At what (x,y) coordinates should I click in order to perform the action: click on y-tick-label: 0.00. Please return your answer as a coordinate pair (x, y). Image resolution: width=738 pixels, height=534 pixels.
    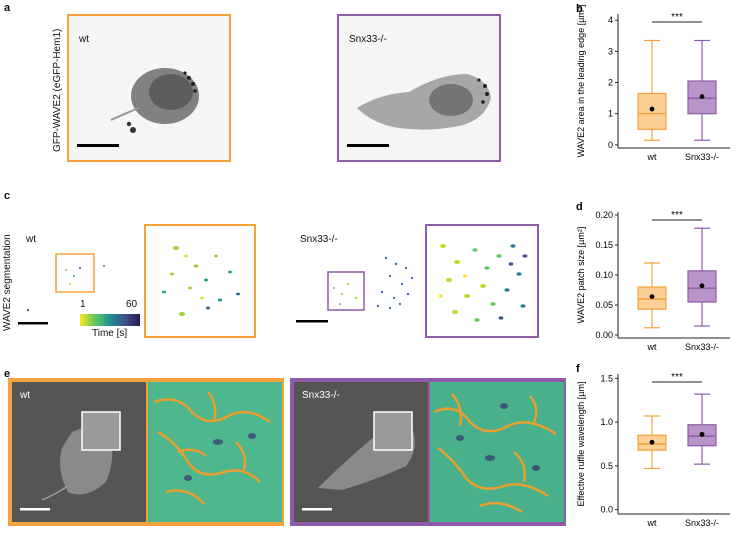
    Looking at the image, I should click on (604, 335).